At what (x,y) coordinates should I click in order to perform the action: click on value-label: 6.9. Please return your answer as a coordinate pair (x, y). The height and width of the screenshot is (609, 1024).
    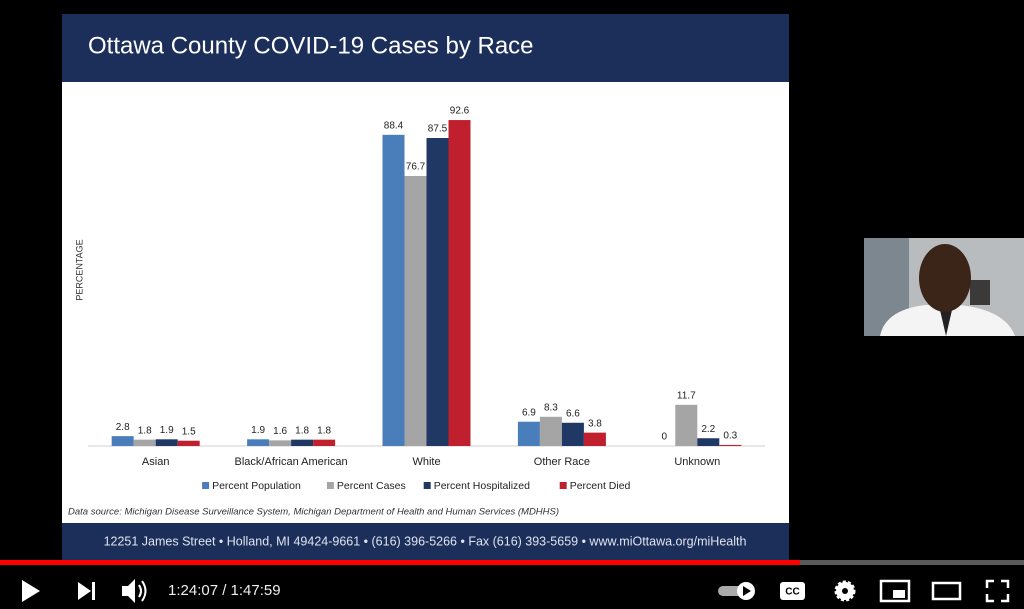
    Looking at the image, I should click on (529, 412).